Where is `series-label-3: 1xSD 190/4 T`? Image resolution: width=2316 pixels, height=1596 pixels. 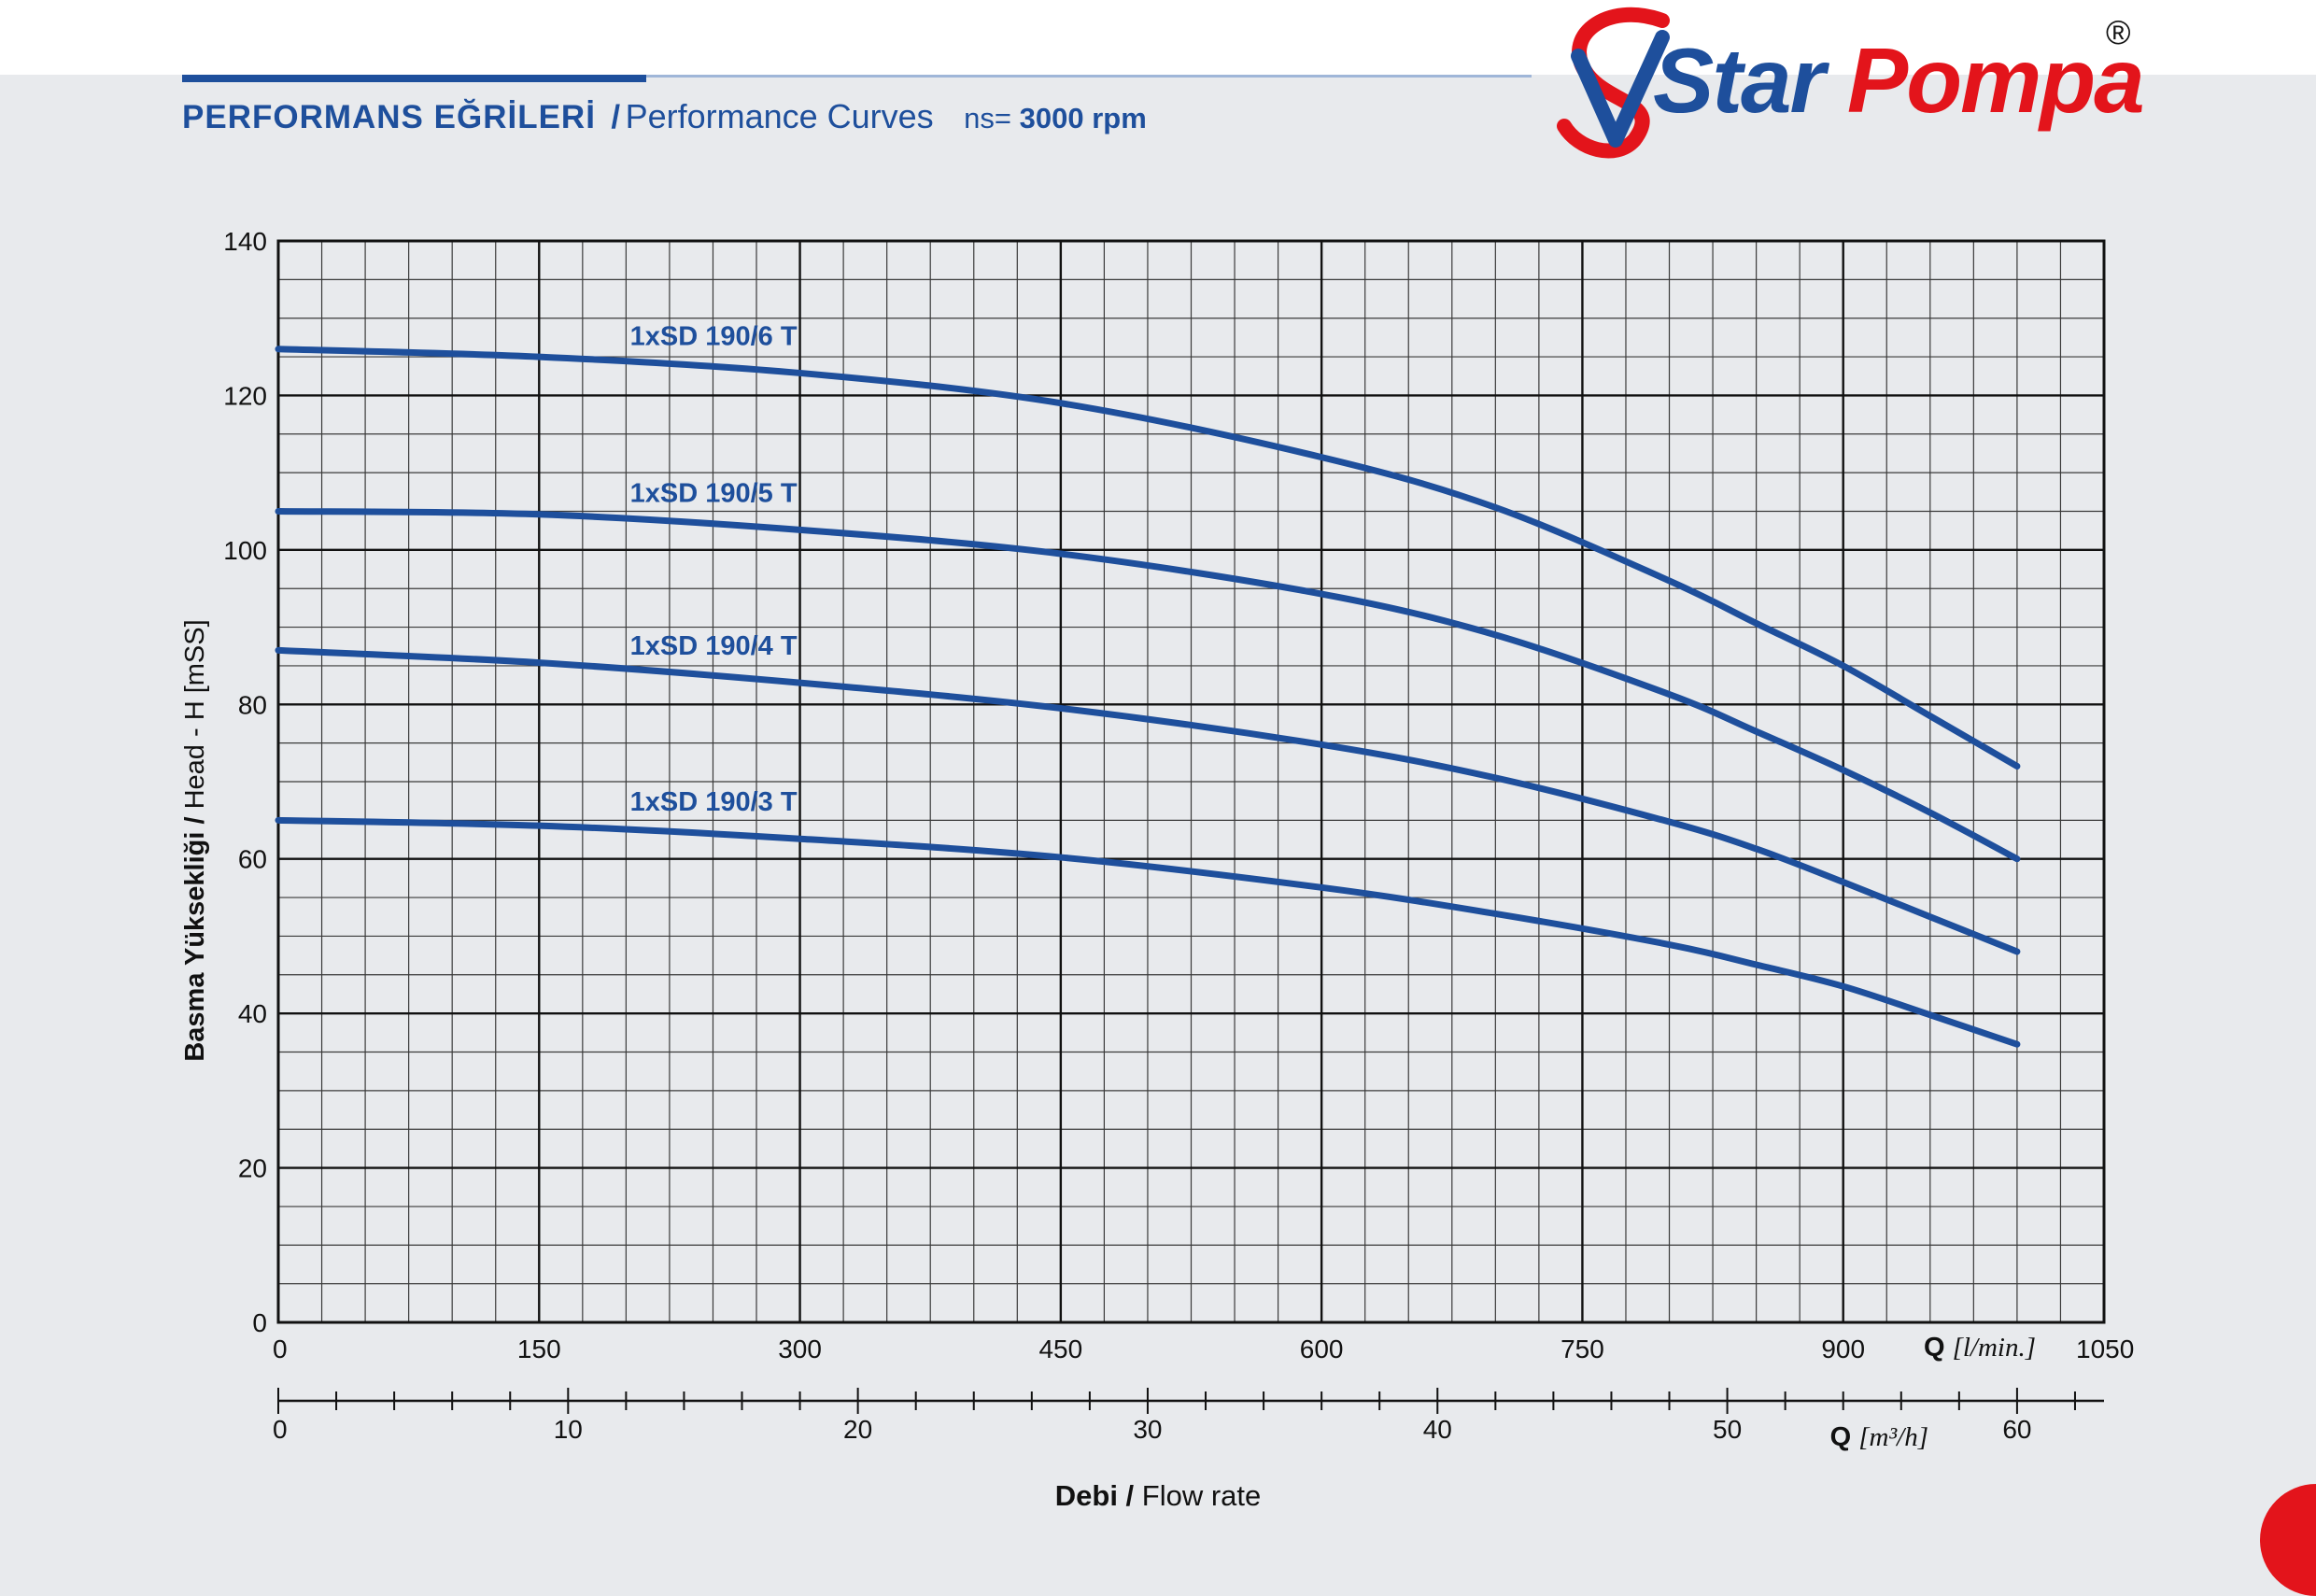
series-label-3: 1xSD 190/4 T is located at coordinates (714, 646).